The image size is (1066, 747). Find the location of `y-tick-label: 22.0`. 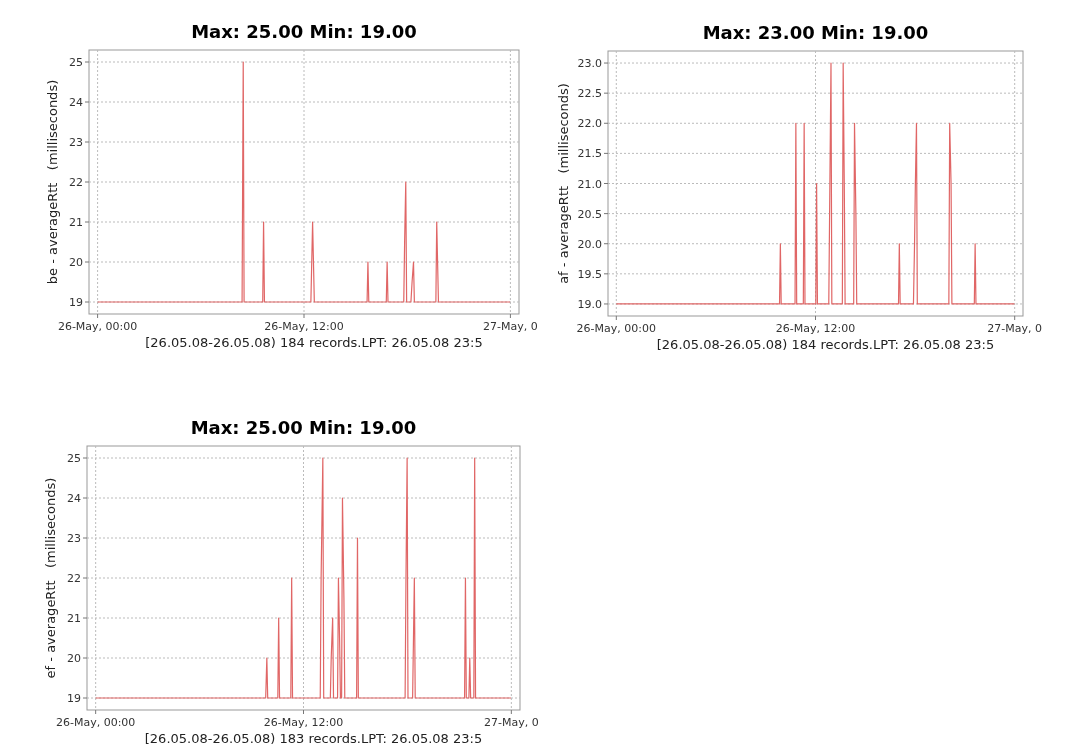

y-tick-label: 22.0 is located at coordinates (589, 124).